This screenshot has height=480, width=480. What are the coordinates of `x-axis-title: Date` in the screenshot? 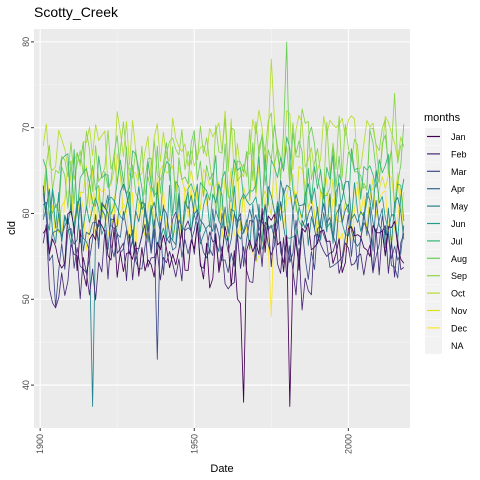 It's located at (221, 469).